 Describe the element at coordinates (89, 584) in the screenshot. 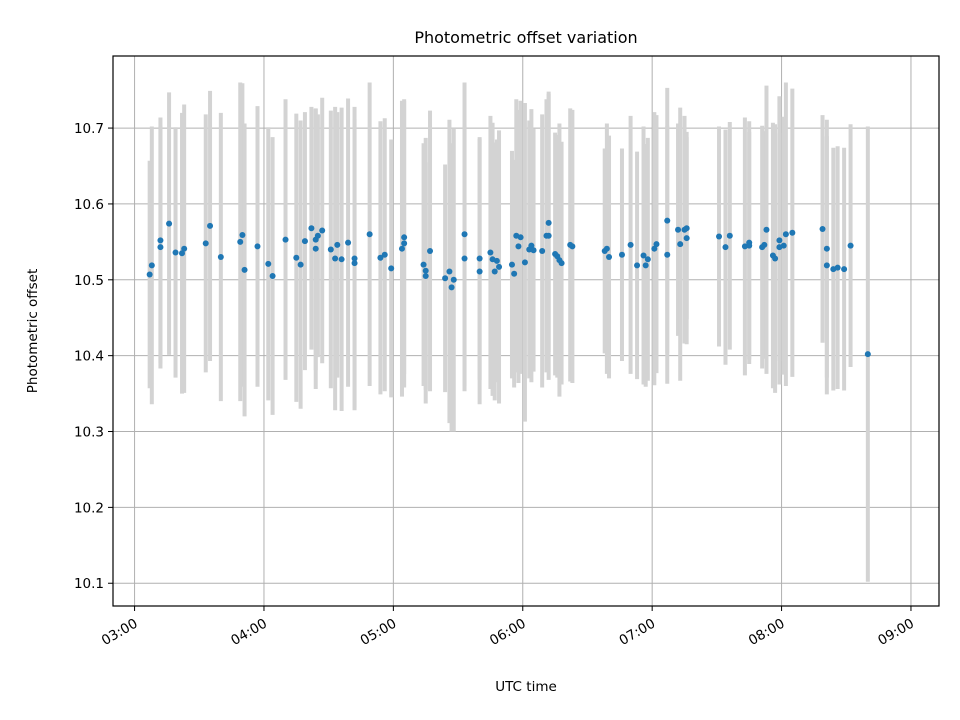

I see `y-tick-label: 10.1` at that location.